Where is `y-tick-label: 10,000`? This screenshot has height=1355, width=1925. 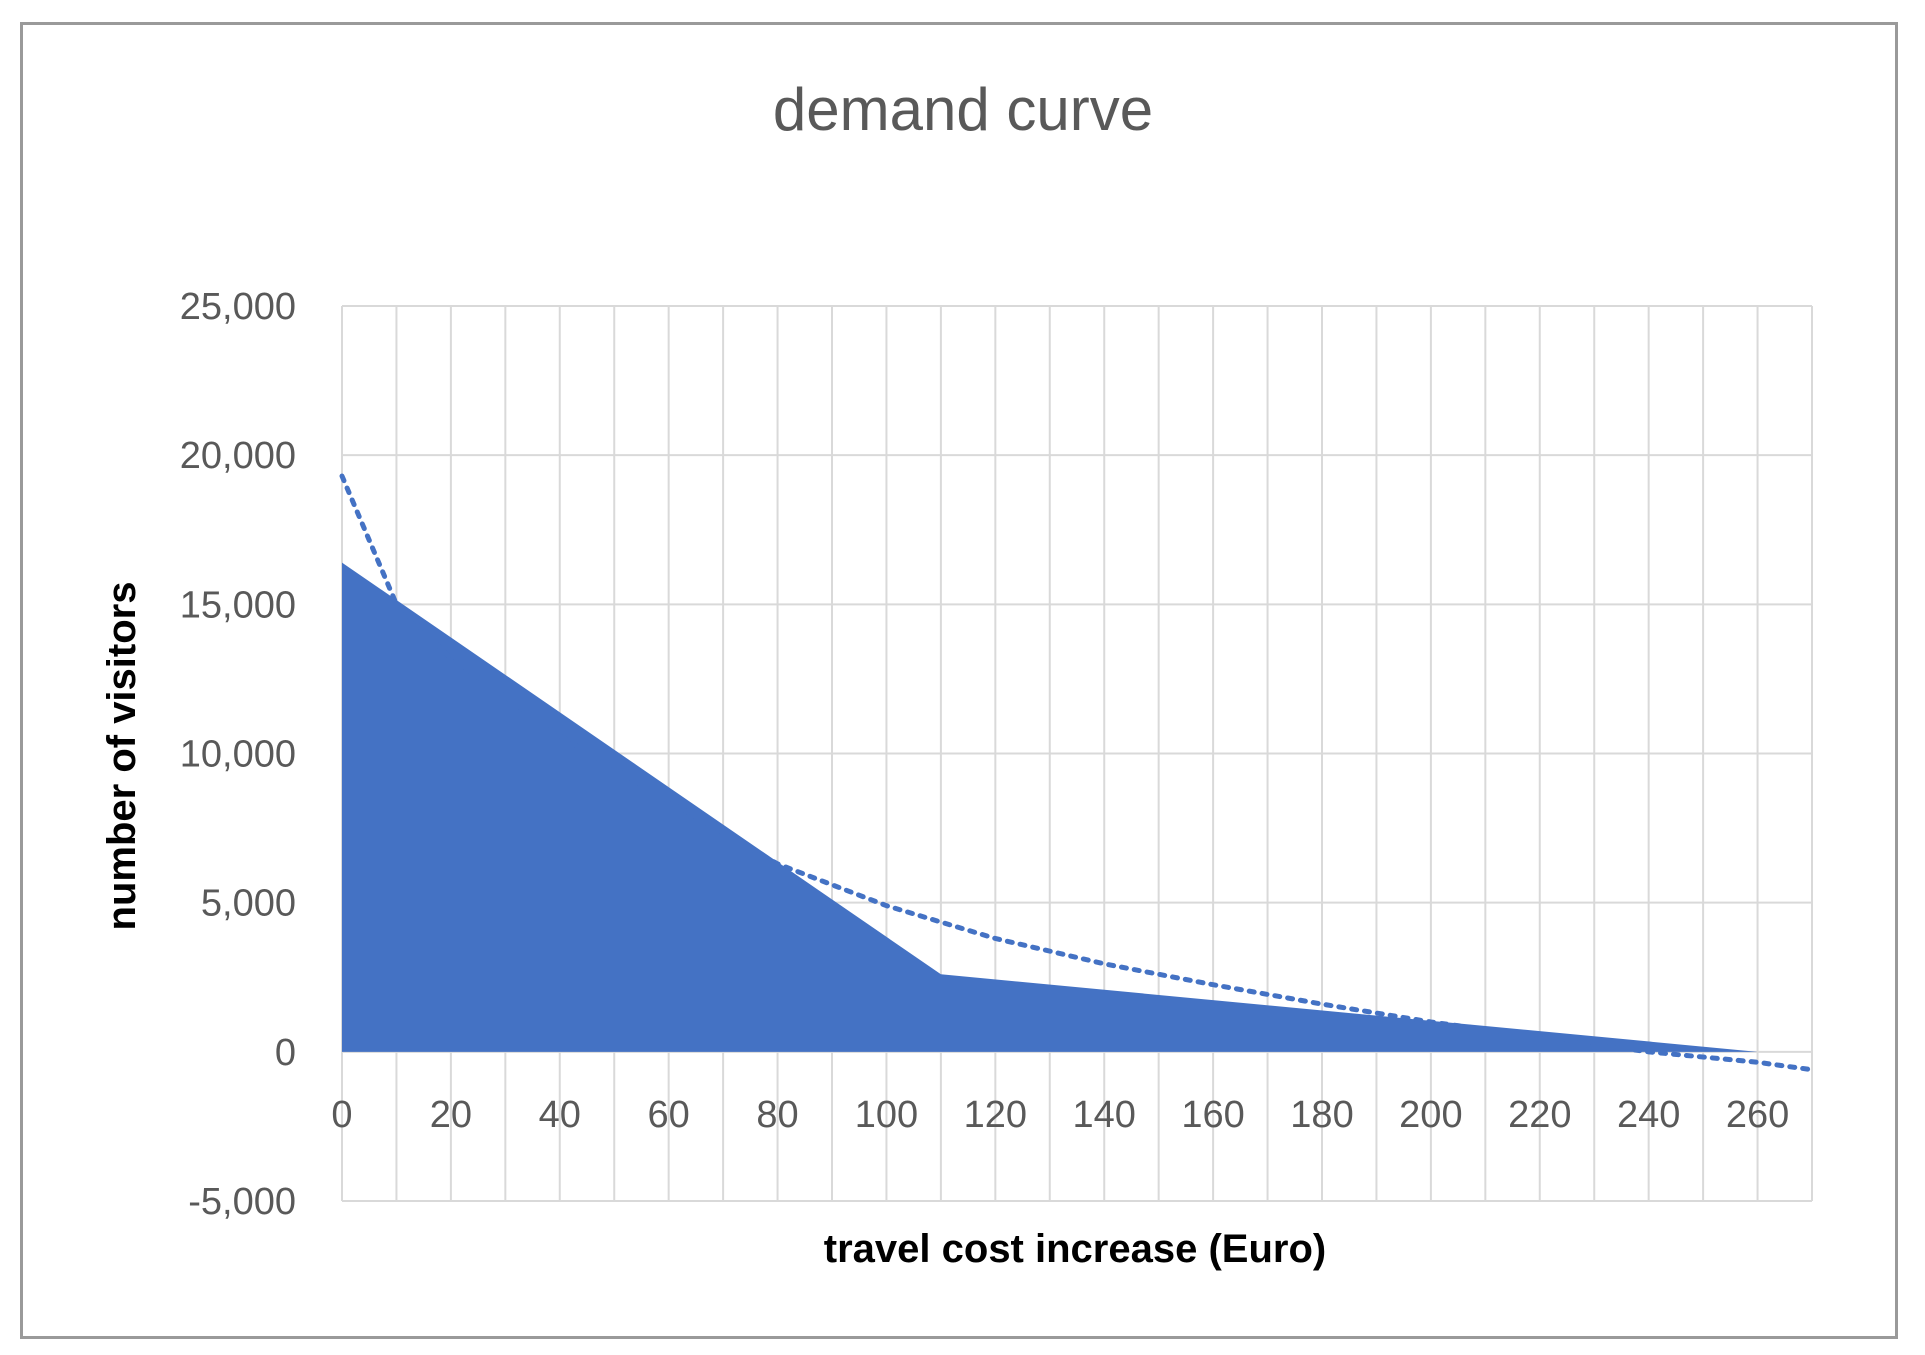
y-tick-label: 10,000 is located at coordinates (238, 755).